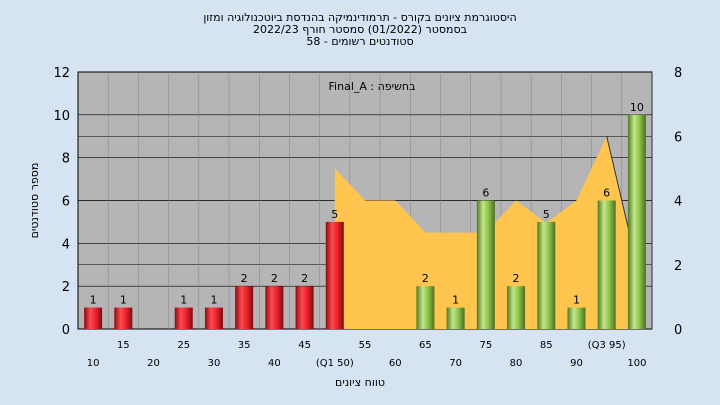  I want to click on x-tick-label: 40, so click(274, 363).